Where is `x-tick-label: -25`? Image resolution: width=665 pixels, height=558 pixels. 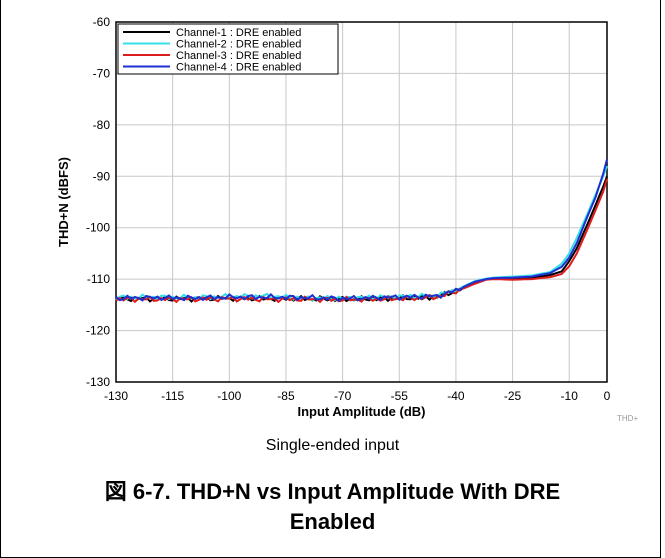 x-tick-label: -25 is located at coordinates (513, 396).